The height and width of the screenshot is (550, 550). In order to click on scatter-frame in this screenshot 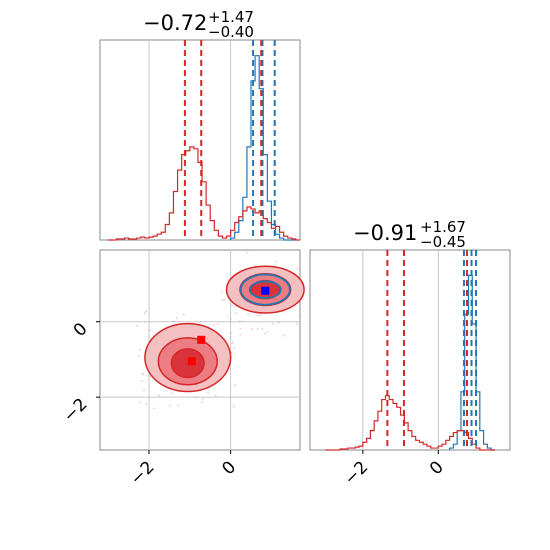, I will do `click(200, 350)`.